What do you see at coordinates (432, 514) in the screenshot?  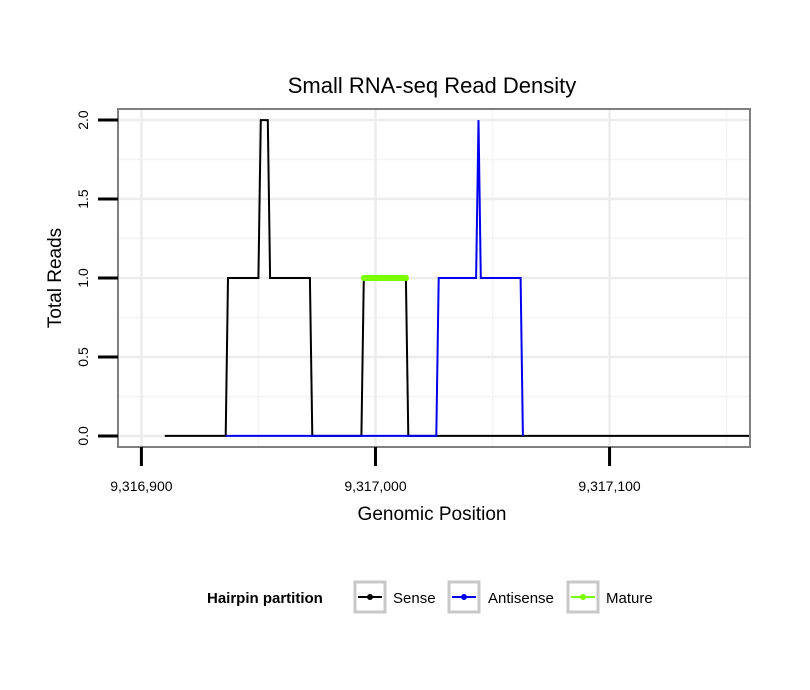 I see `x-axis-title: Genomic Position` at bounding box center [432, 514].